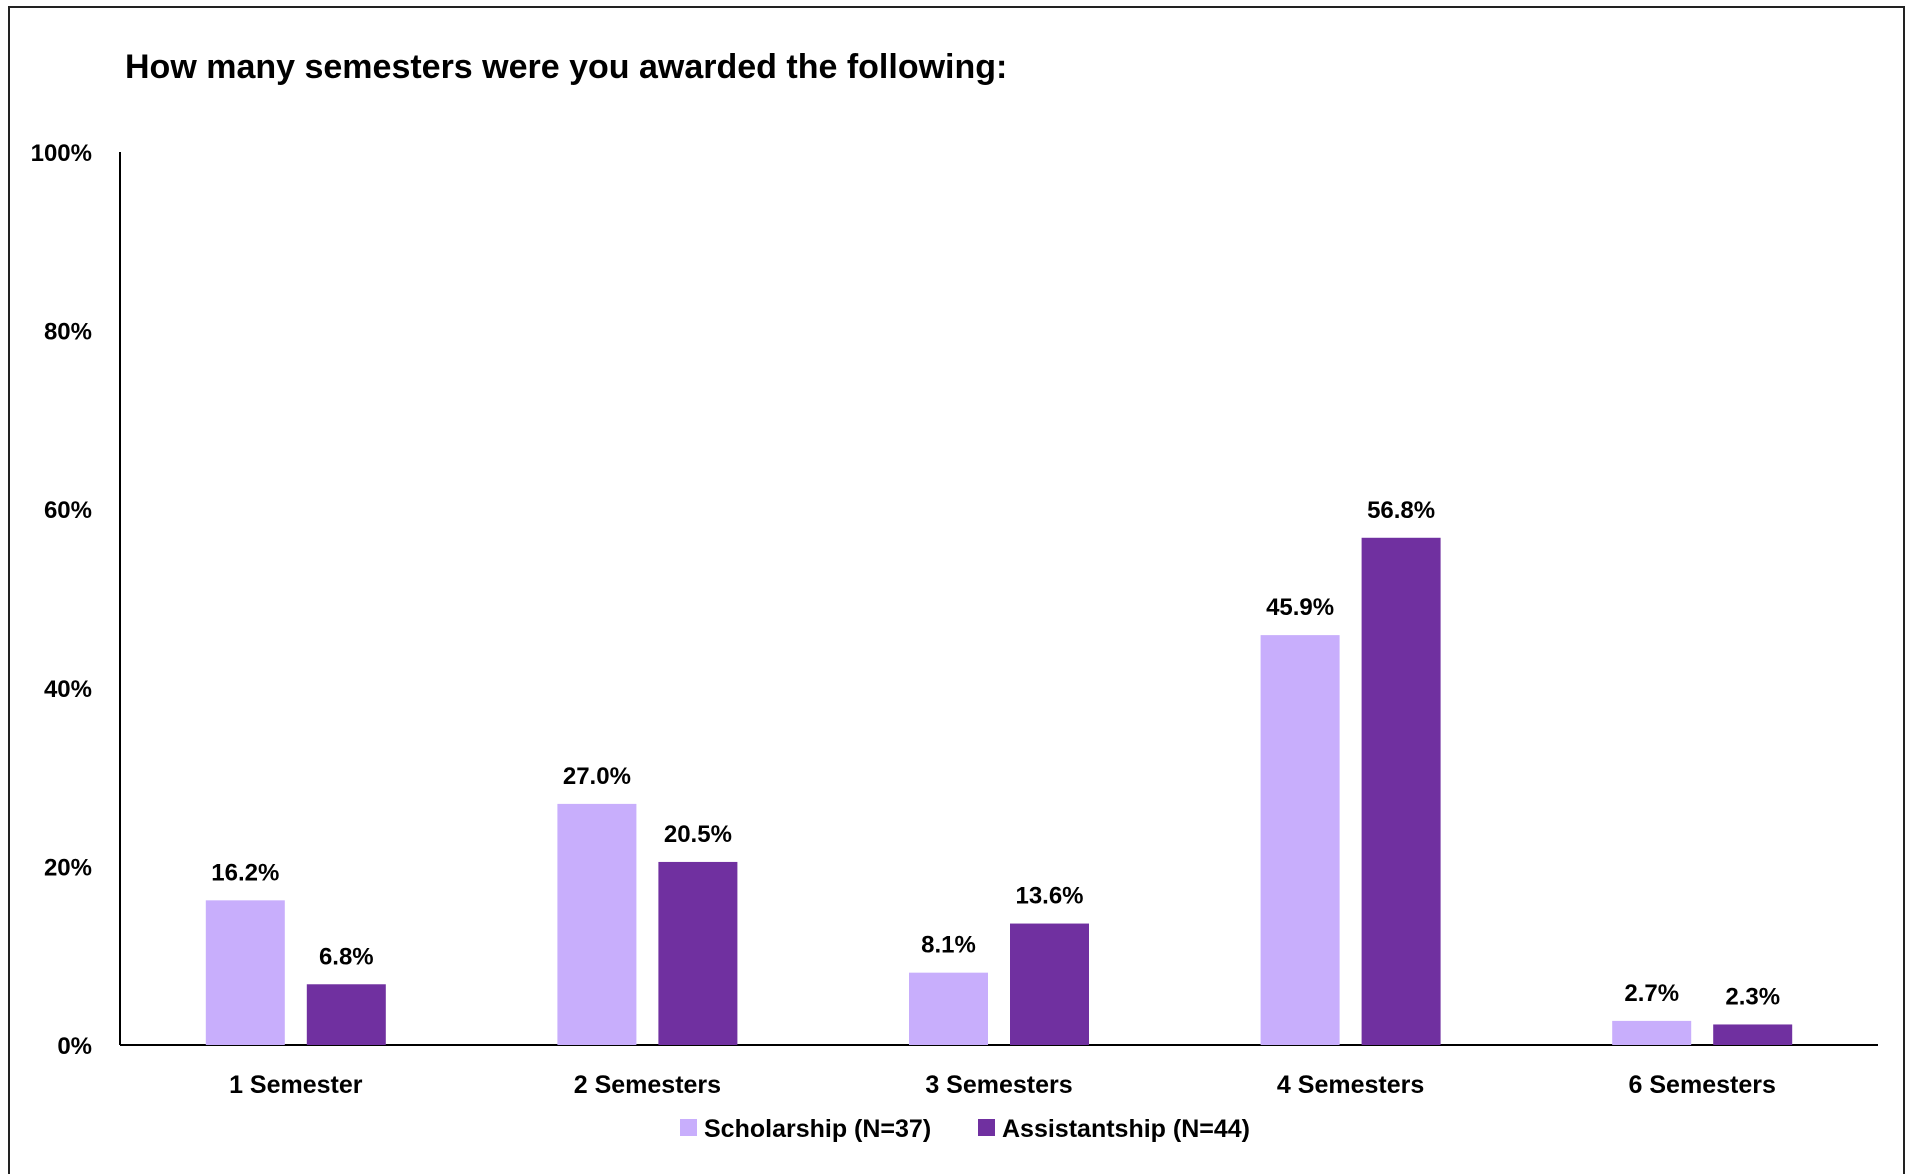 The height and width of the screenshot is (1174, 1915). What do you see at coordinates (74, 1046) in the screenshot?
I see `y-tick-label: 0%` at bounding box center [74, 1046].